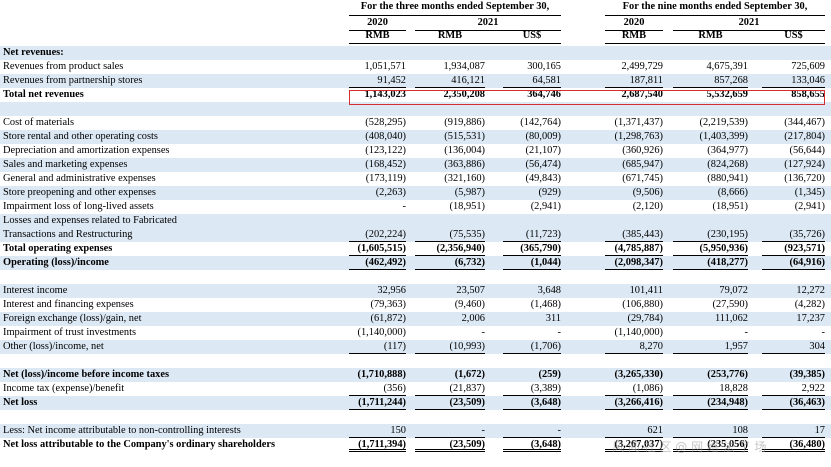  Describe the element at coordinates (377, 30) in the screenshot. I see `year-2020-three-rule` at that location.